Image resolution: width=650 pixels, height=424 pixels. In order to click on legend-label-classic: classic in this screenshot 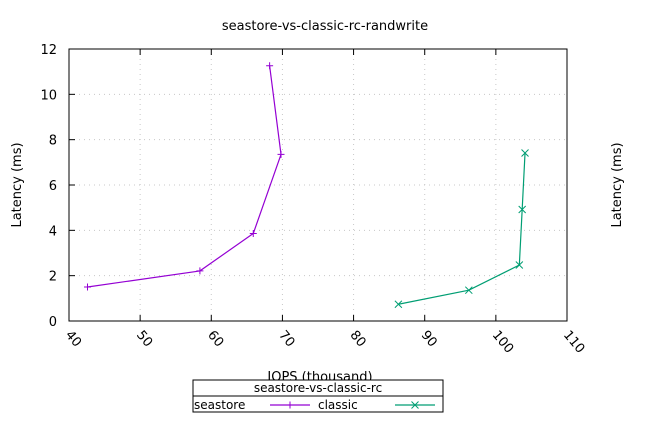, I will do `click(338, 405)`.